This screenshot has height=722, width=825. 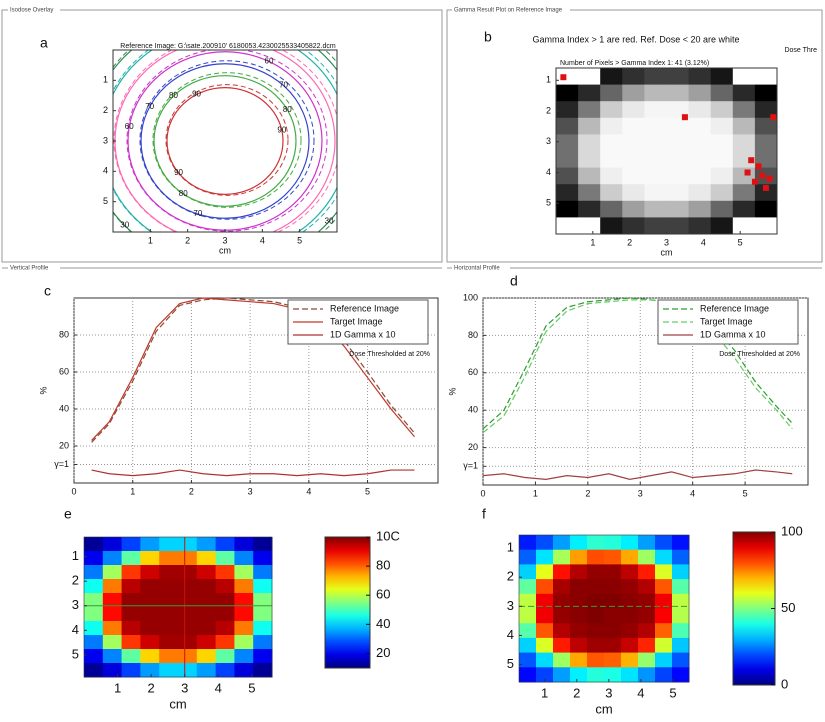 I want to click on contour-reference, so click(x=225, y=141).